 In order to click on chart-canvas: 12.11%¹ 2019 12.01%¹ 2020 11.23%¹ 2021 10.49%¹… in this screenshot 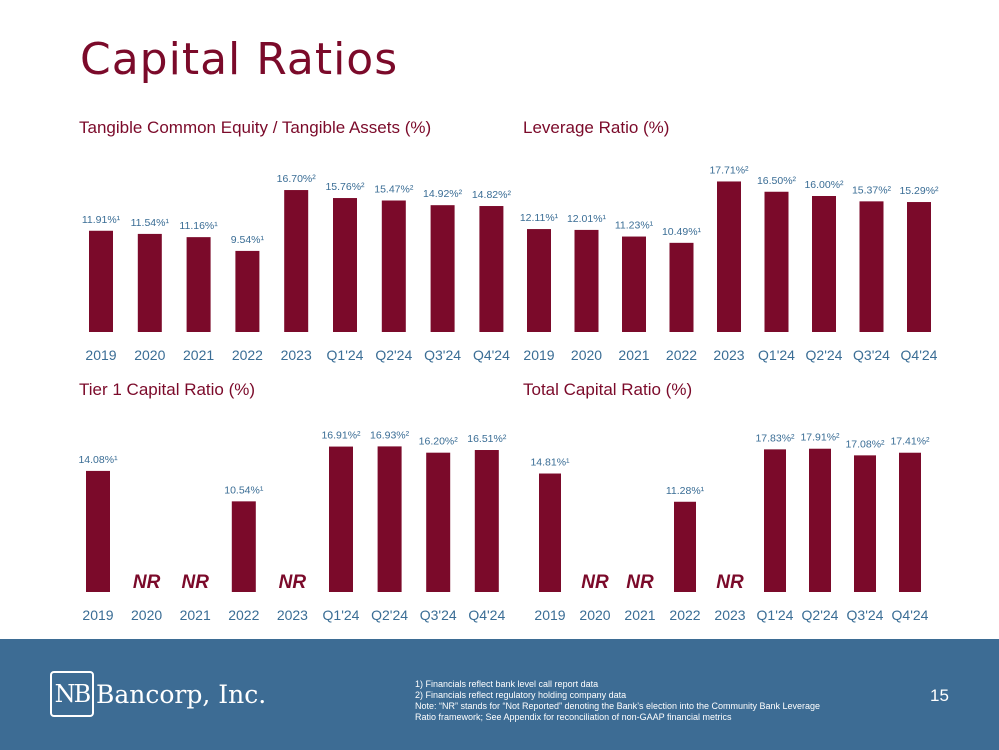, I will do `click(729, 263)`.